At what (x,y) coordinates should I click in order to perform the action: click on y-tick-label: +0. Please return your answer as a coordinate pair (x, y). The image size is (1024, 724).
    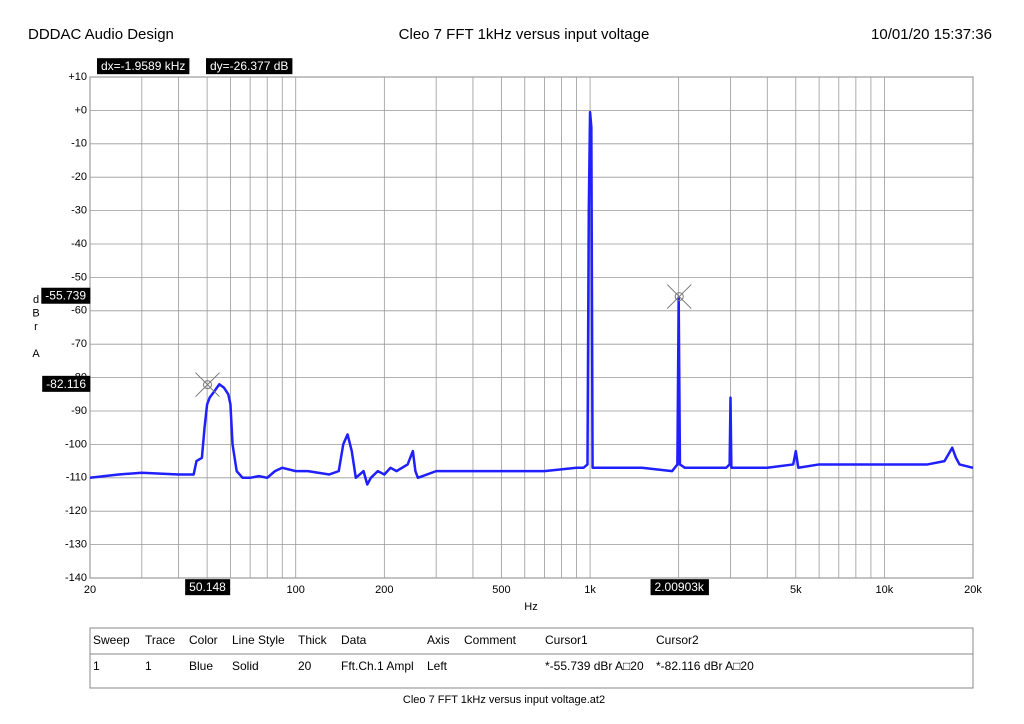
    Looking at the image, I should click on (80, 110).